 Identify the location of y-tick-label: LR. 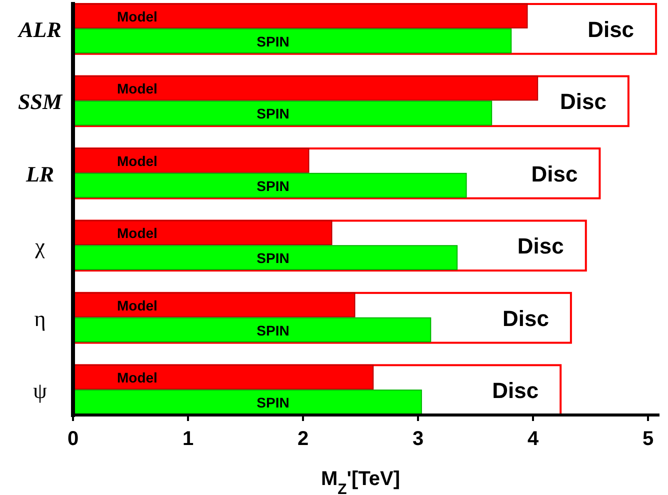
(39, 173).